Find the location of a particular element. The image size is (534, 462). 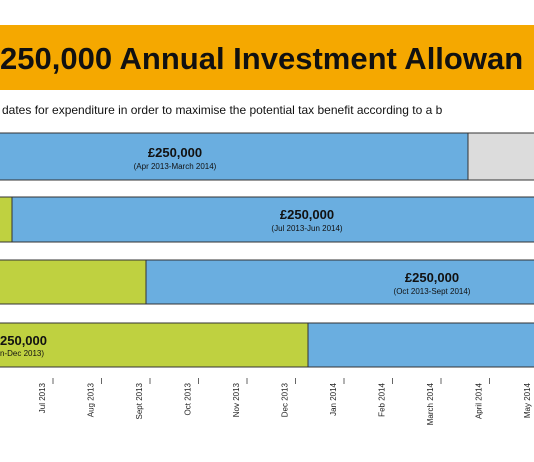

row-period: n-Dec 2013) is located at coordinates (22, 353).